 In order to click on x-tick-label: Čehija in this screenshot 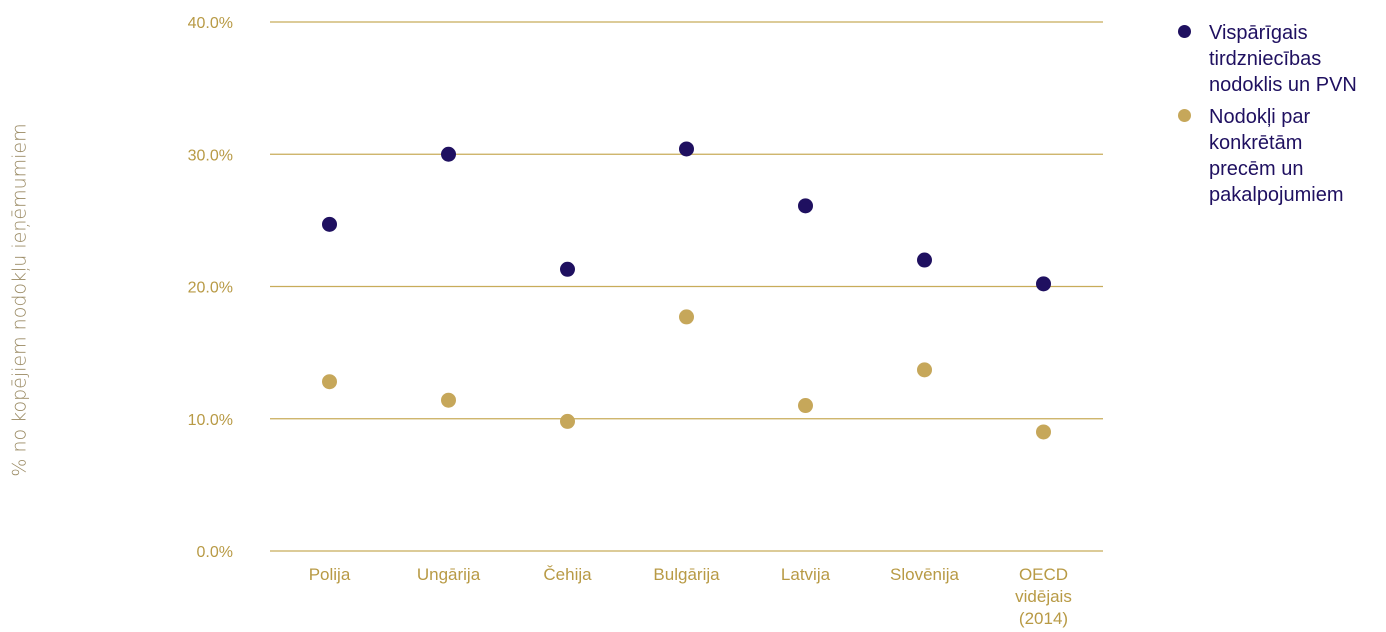, I will do `click(567, 574)`.